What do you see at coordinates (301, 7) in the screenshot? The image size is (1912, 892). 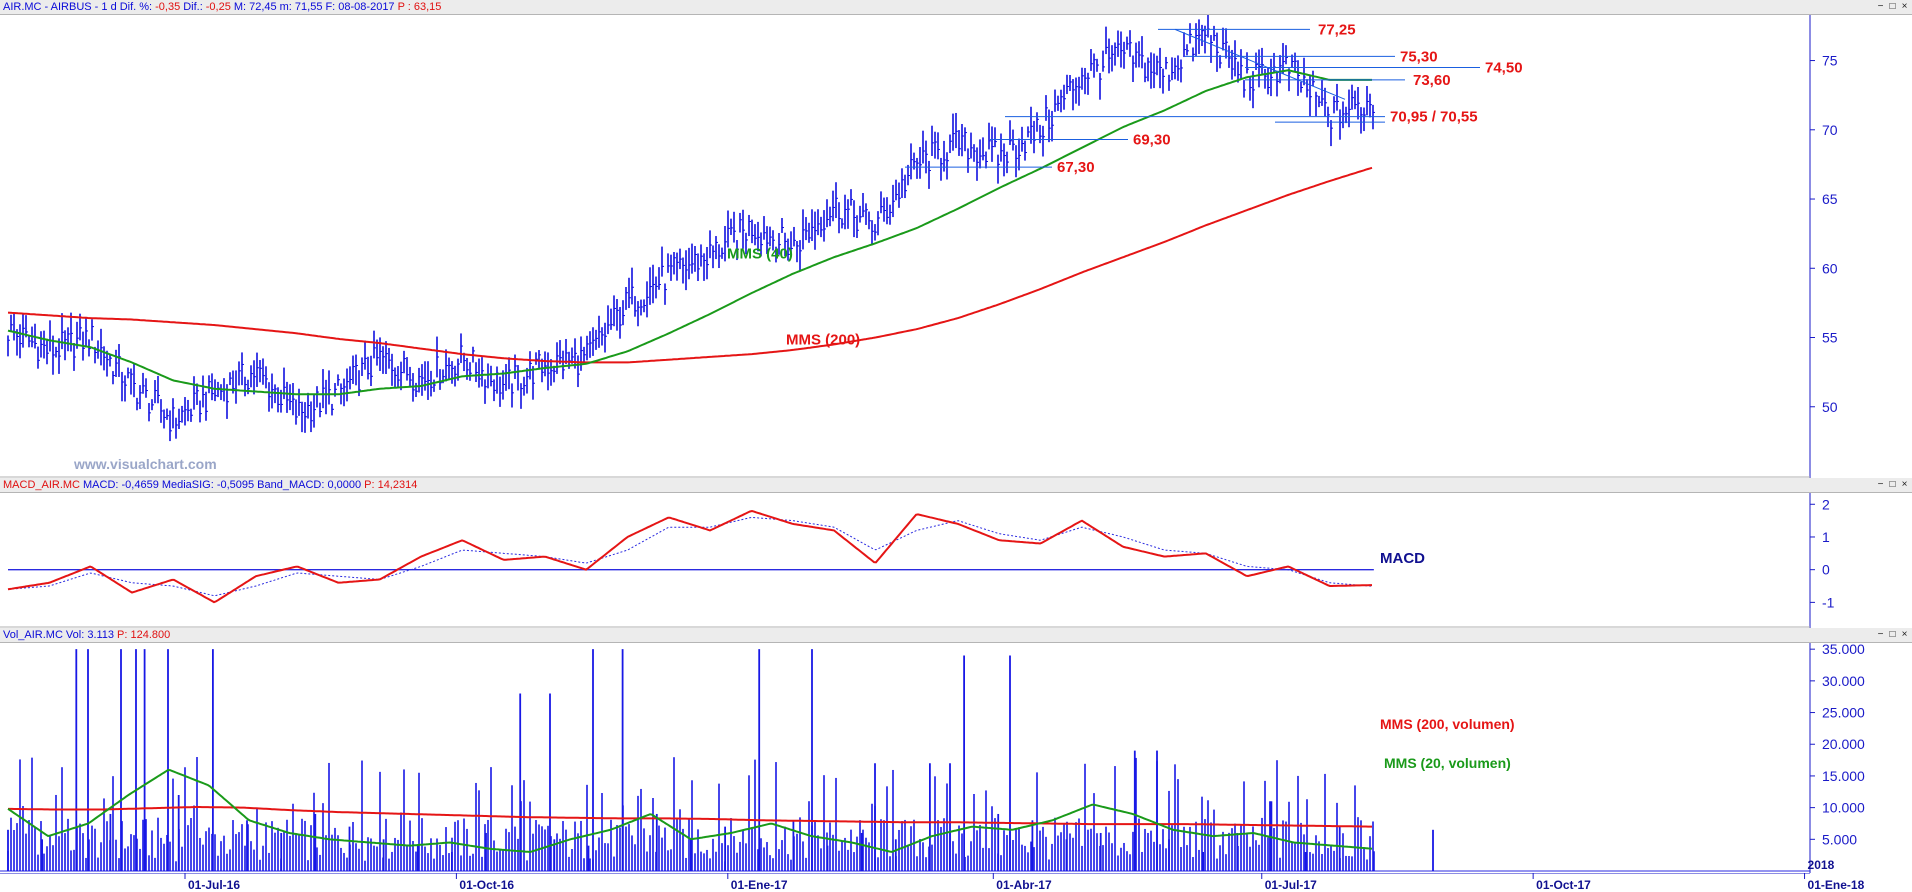 I see `header-field: m: 71,55` at bounding box center [301, 7].